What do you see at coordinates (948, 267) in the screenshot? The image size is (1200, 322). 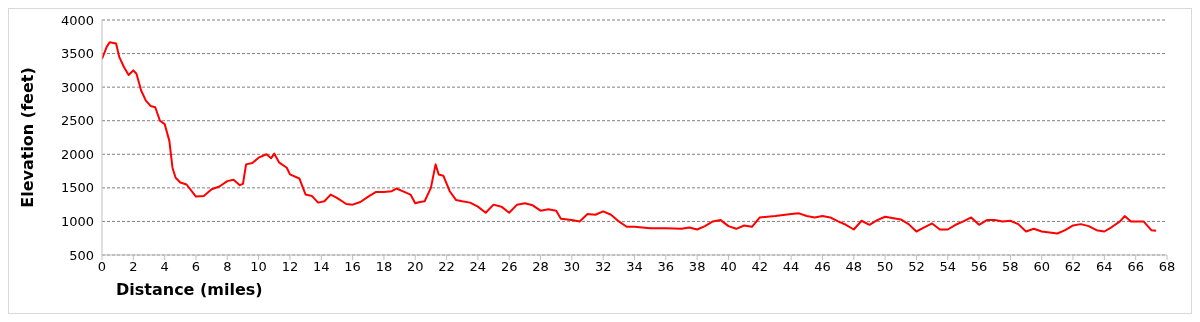 I see `x-tick-label: 54` at bounding box center [948, 267].